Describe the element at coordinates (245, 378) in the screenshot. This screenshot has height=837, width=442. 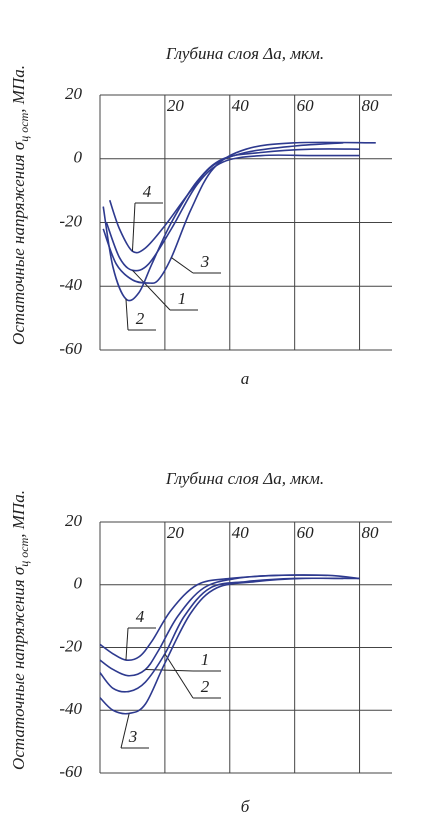
I see `caption: а` at that location.